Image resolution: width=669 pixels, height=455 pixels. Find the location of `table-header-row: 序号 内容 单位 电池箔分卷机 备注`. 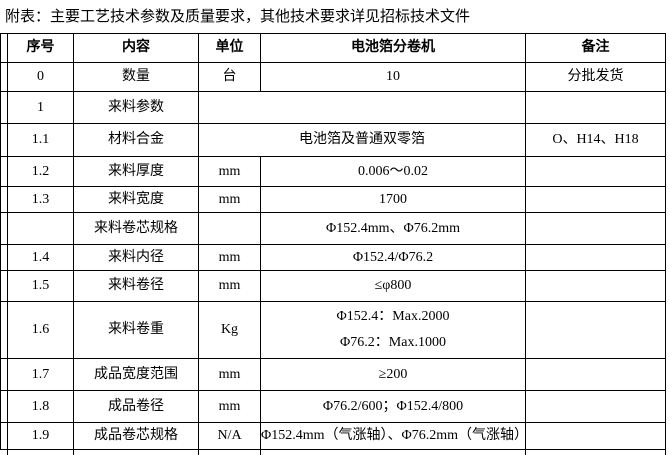

table-header-row: 序号 内容 单位 电池箔分卷机 备注 is located at coordinates (333, 48).